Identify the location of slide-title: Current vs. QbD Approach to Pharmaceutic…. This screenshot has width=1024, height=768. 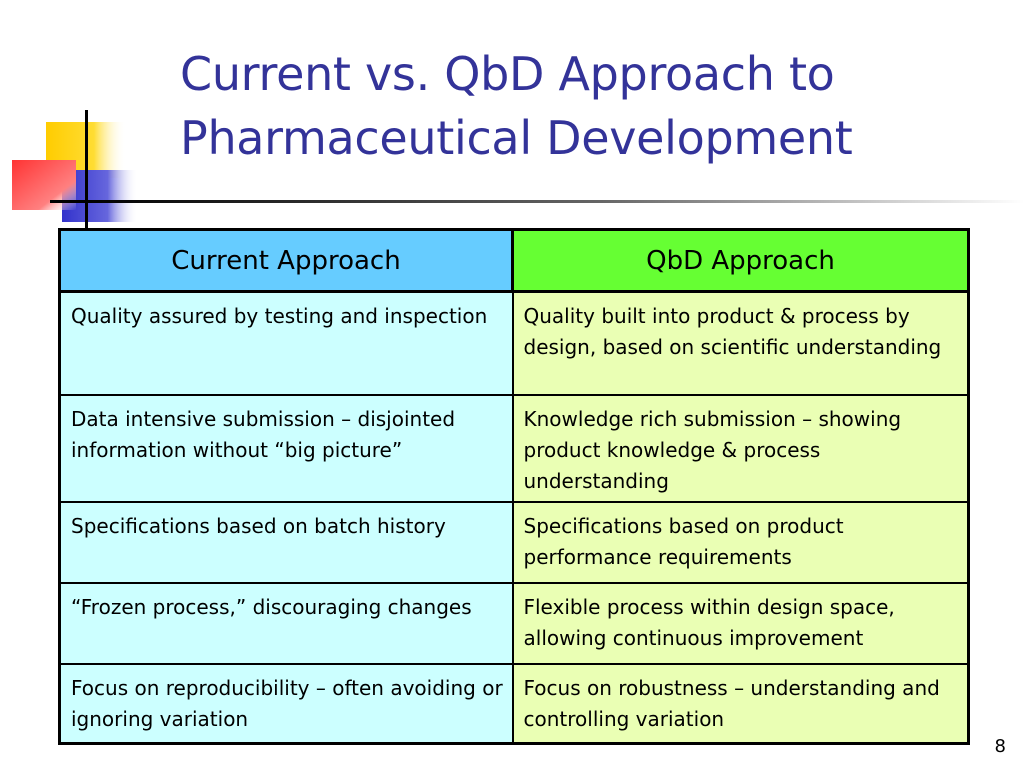
(590, 106).